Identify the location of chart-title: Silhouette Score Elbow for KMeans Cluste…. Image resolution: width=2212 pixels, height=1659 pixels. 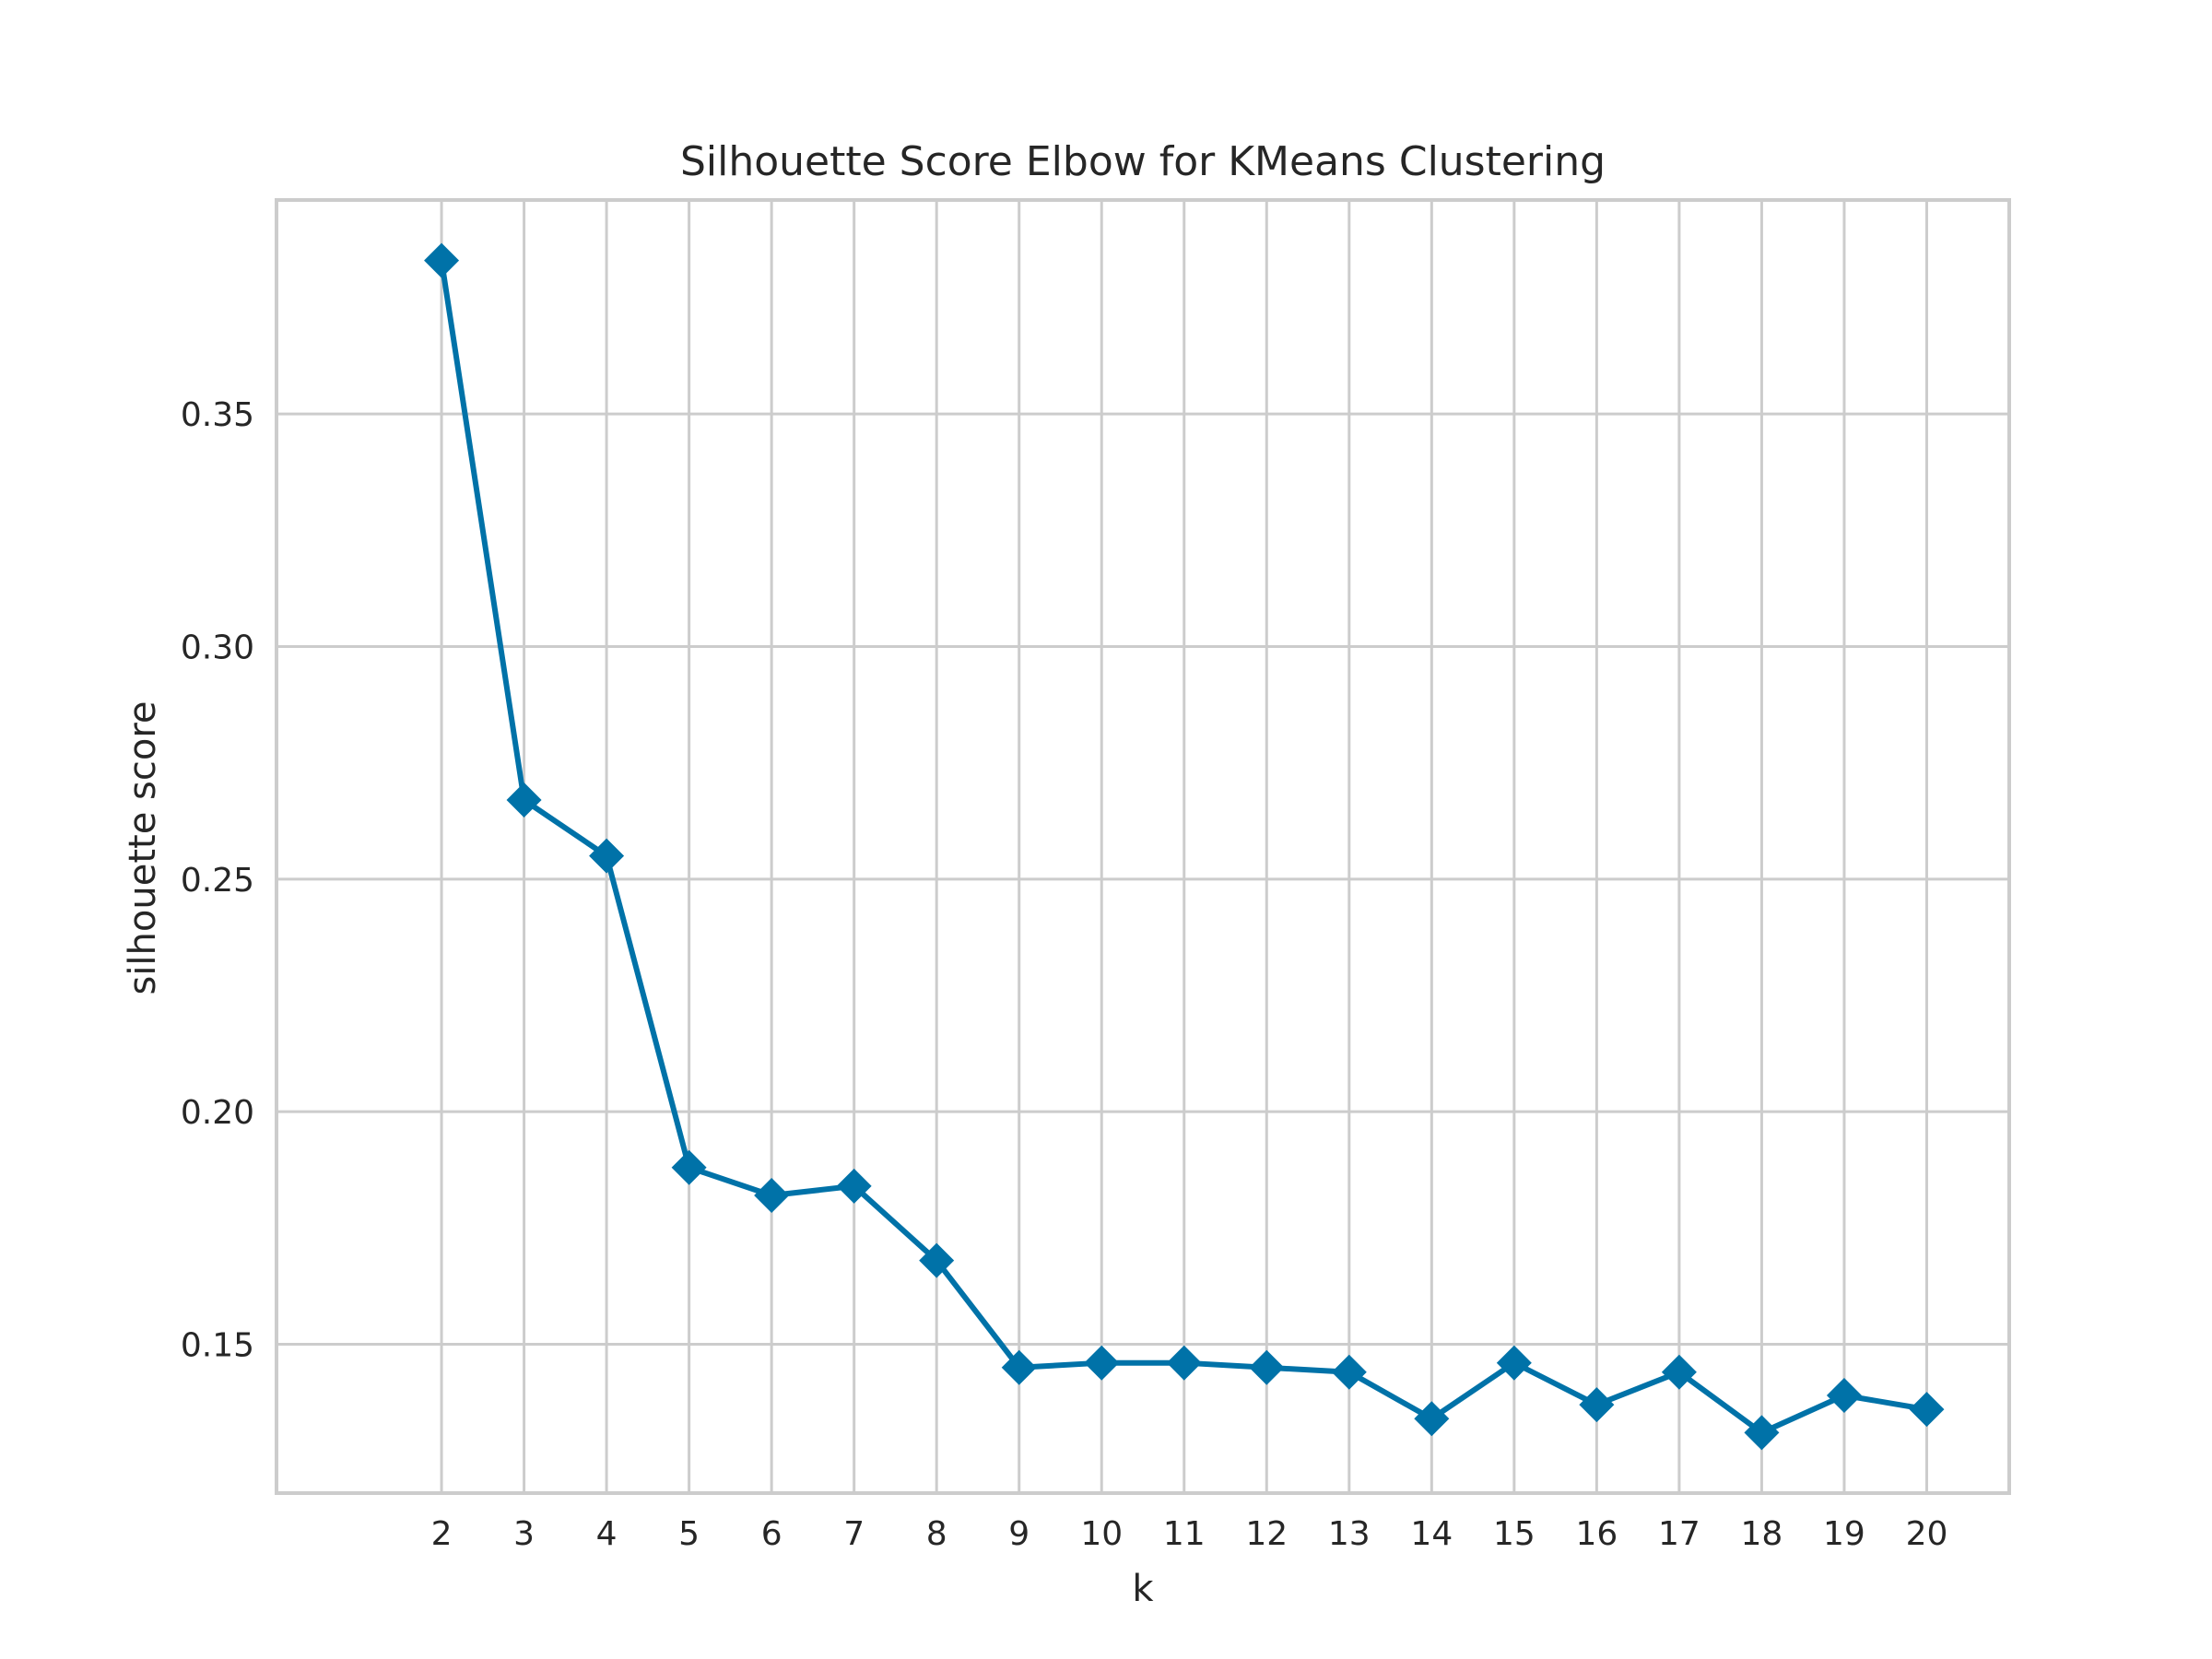
(1143, 161).